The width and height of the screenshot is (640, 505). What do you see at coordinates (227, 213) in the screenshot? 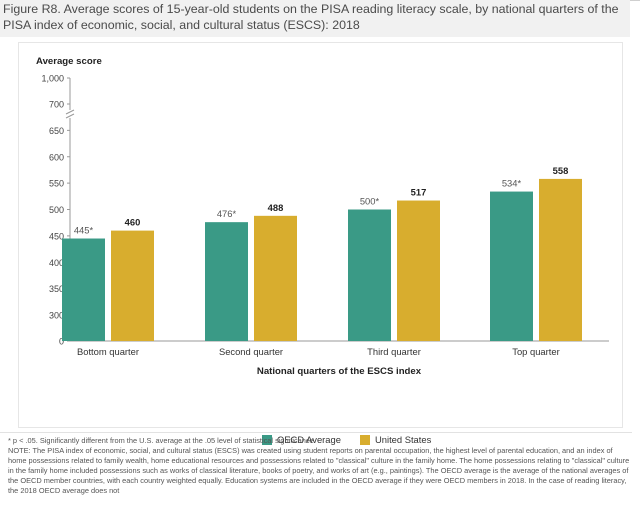
I see `bar-value-label-oecd-1: 476*` at bounding box center [227, 213].